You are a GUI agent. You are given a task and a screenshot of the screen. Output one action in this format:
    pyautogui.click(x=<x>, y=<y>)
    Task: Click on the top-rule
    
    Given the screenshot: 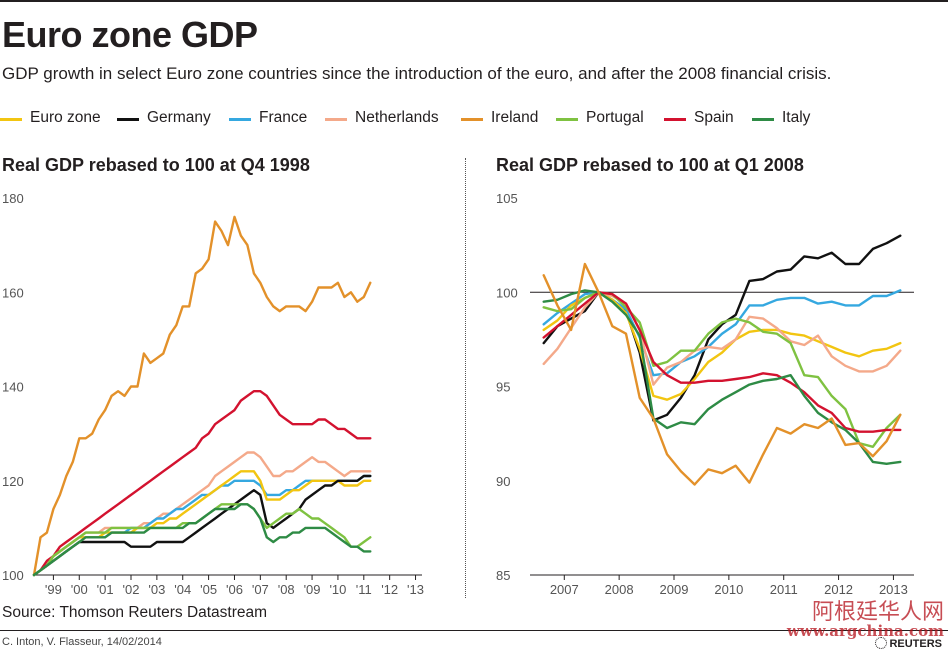 What is the action you would take?
    pyautogui.click(x=474, y=1)
    